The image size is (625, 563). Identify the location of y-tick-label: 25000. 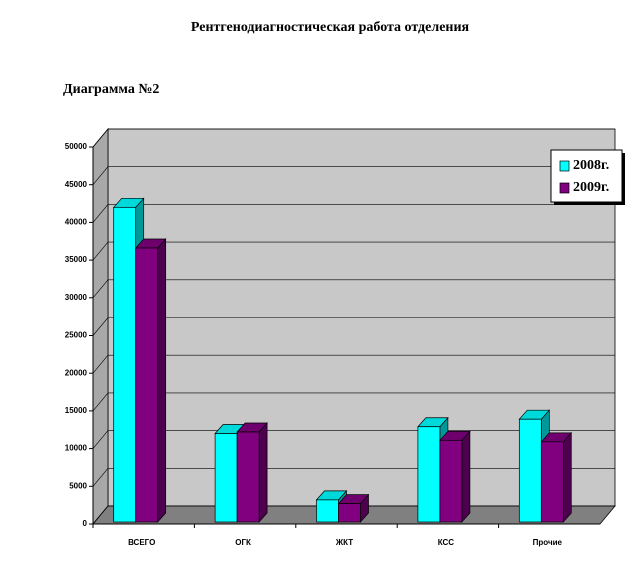
(76, 335).